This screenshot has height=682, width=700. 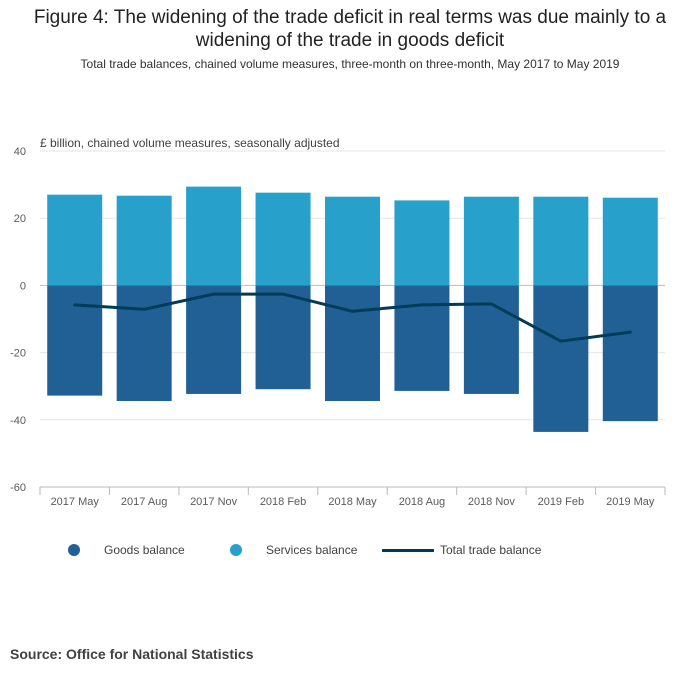 I want to click on y-tick-label: 0, so click(x=23, y=286).